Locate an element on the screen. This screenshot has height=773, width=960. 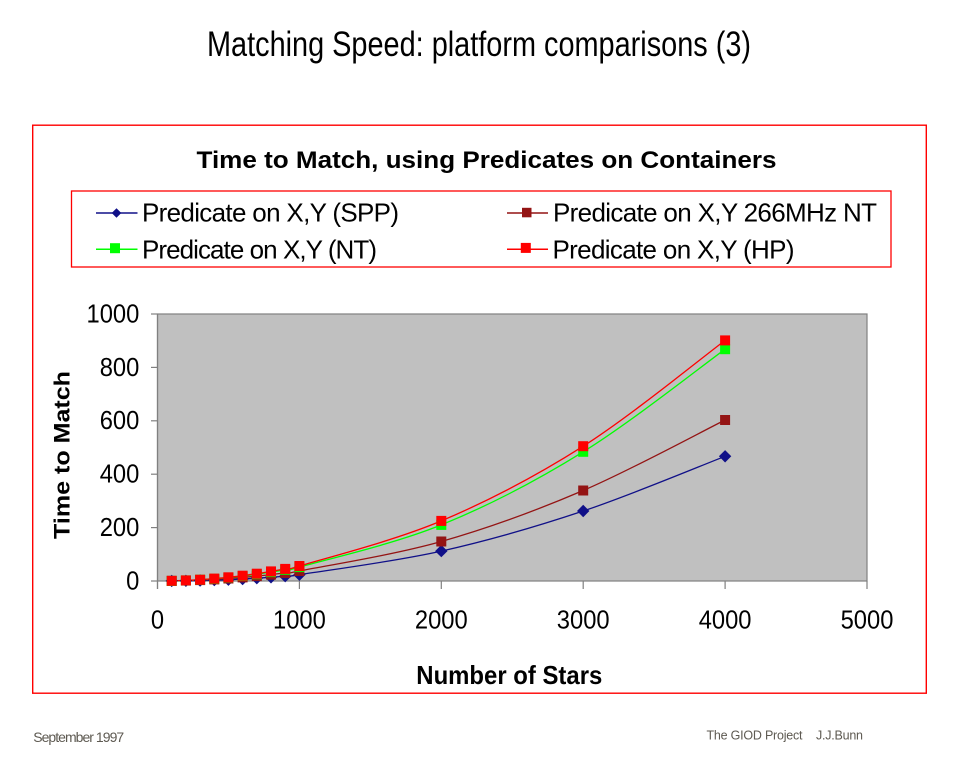
svg-text: Predicate on X,Y (SPP) is located at coordinates (270, 213).